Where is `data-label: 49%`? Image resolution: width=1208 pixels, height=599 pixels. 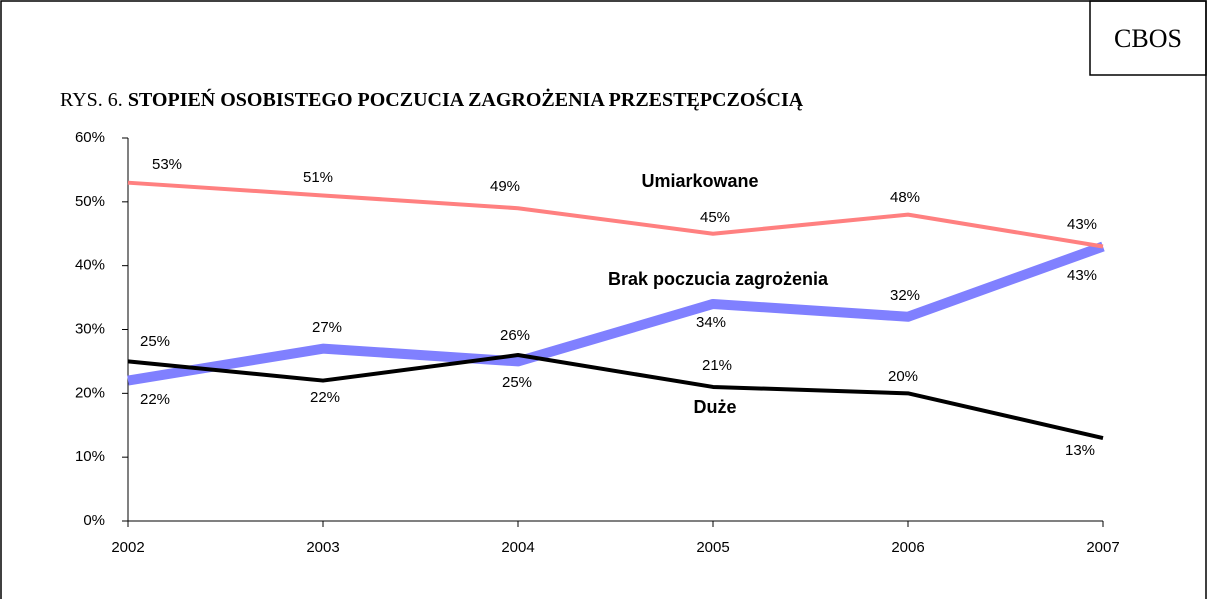 data-label: 49% is located at coordinates (505, 186).